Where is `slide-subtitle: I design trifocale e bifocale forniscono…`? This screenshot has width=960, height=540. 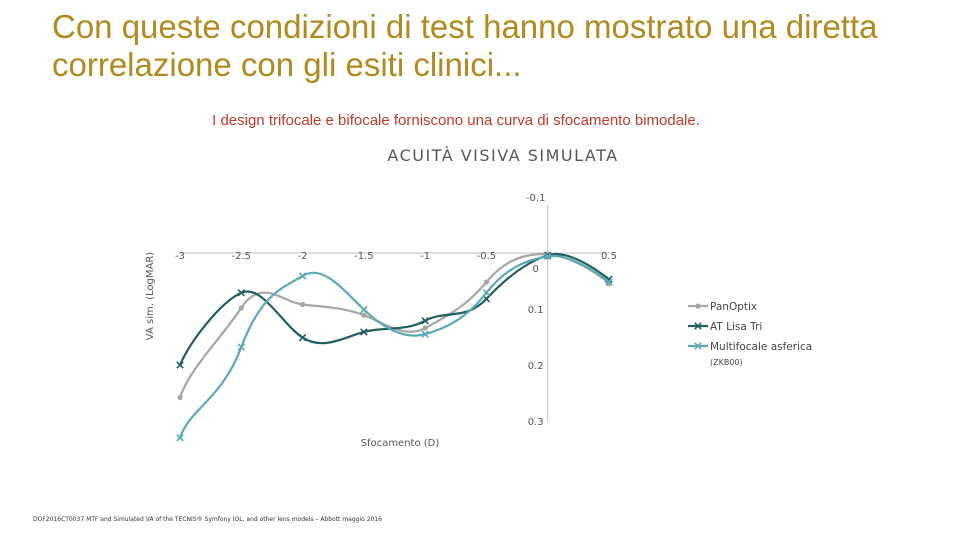 slide-subtitle: I design trifocale e bifocale forniscono… is located at coordinates (456, 120).